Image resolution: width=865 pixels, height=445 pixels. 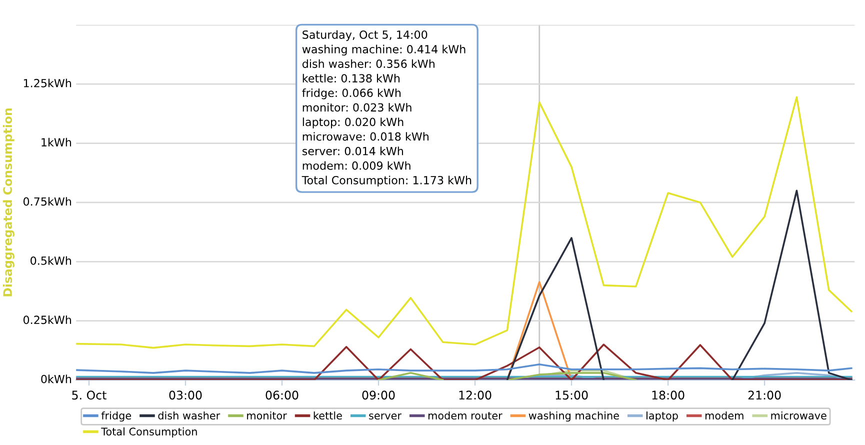 What do you see at coordinates (724, 415) in the screenshot?
I see `legend-label: modem` at bounding box center [724, 415].